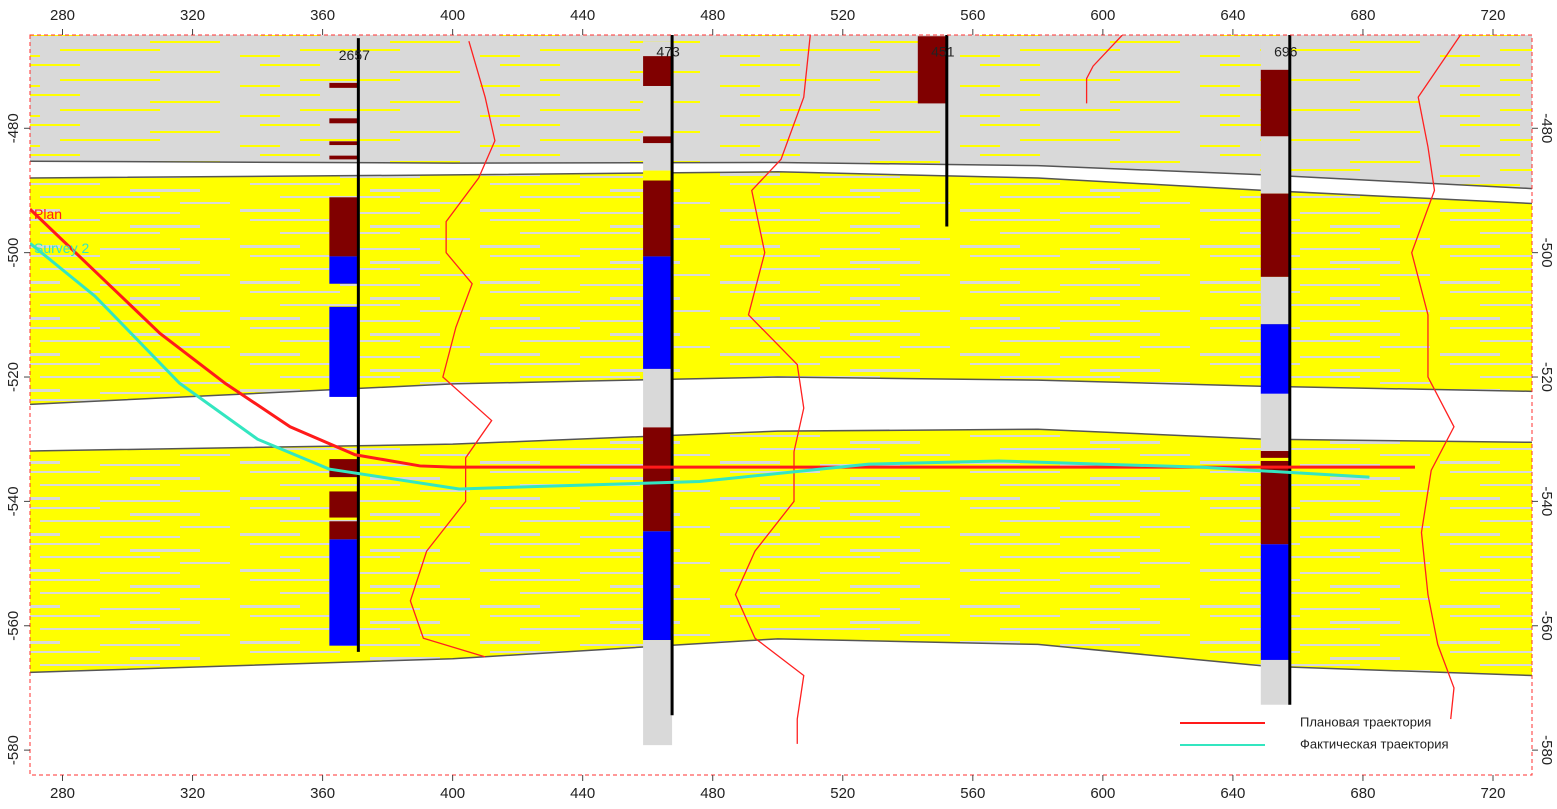  I want to click on trajectory-label: Plan, so click(48, 214).